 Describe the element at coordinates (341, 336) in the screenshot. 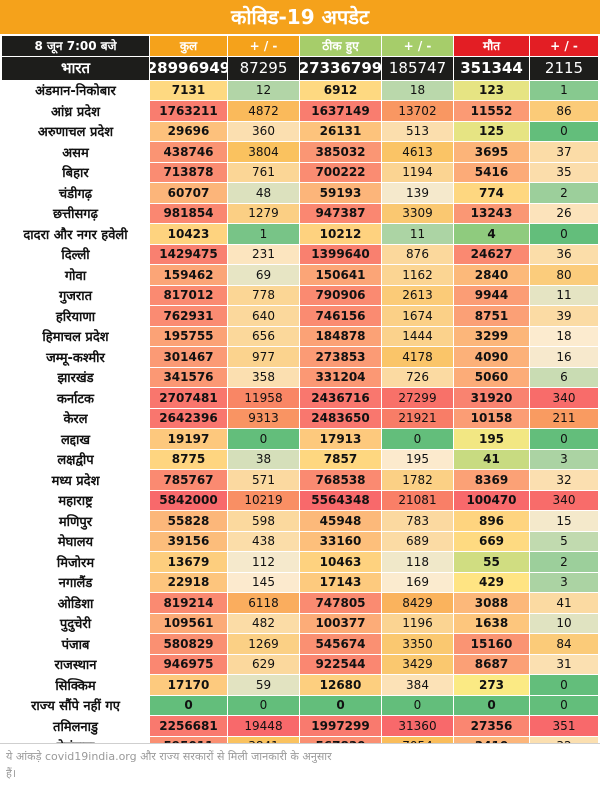

I see `recovered-cell: 184878` at that location.